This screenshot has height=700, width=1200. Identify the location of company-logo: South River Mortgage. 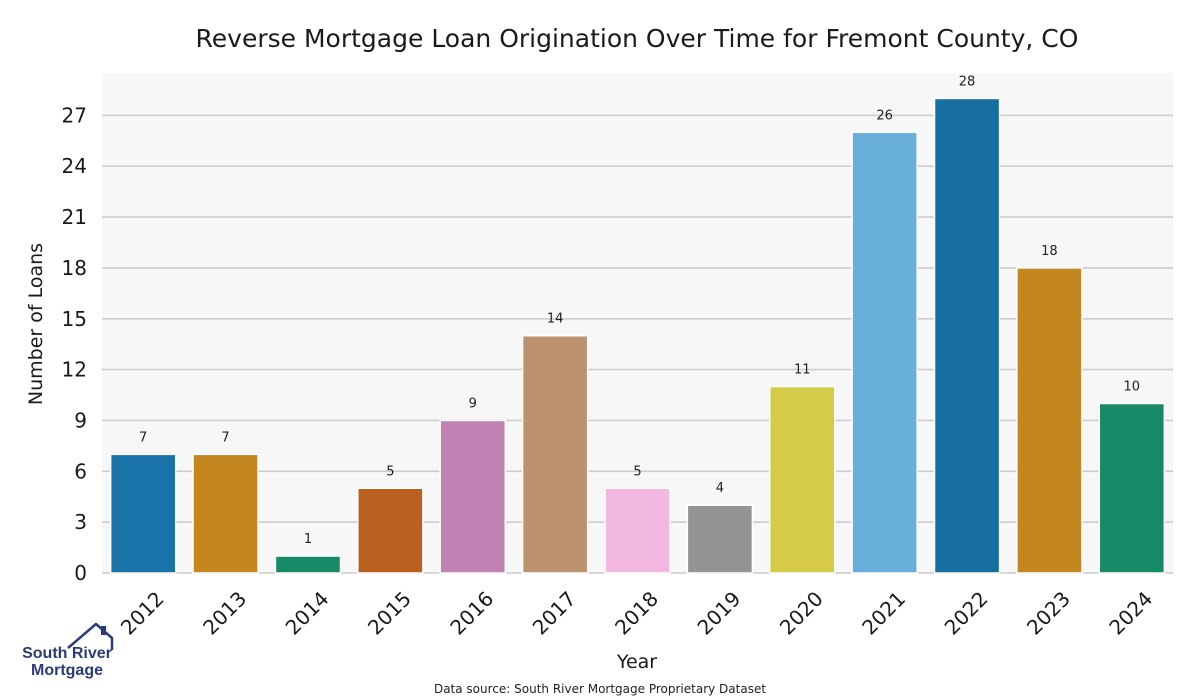
(68, 650).